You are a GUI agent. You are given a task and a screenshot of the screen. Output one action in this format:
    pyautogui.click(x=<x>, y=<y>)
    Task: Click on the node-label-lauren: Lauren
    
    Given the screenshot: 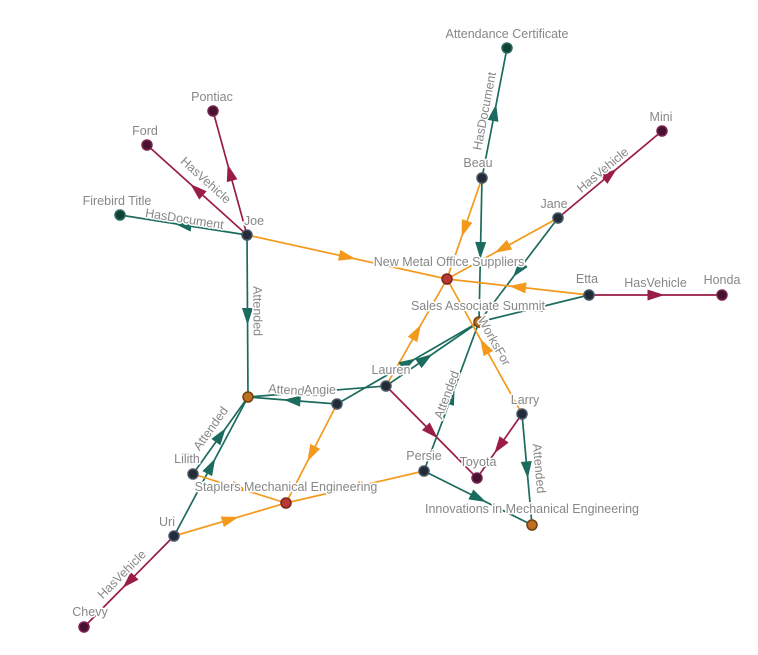 What is the action you would take?
    pyautogui.click(x=391, y=370)
    